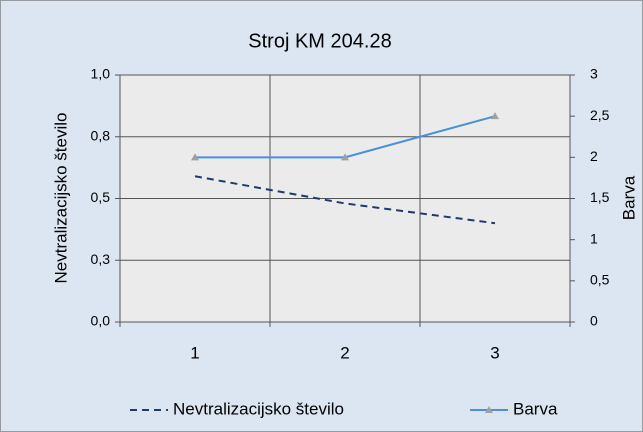  Describe the element at coordinates (319, 41) in the screenshot. I see `chart-title: Stroj KM 204.28` at that location.